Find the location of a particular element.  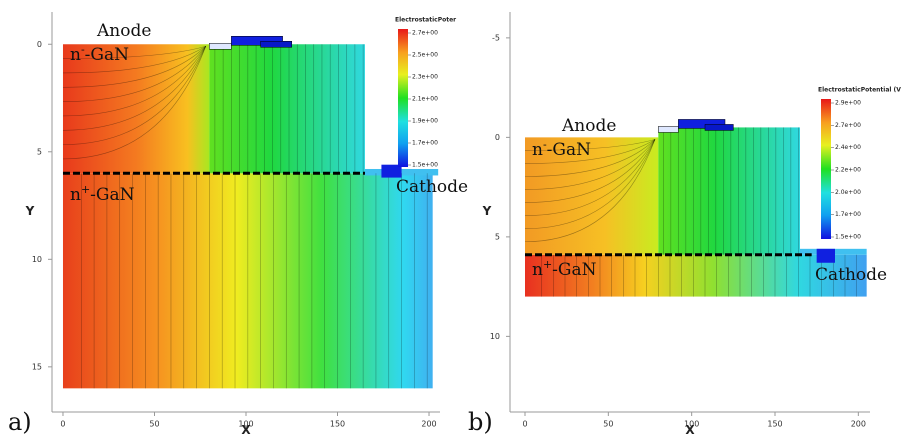

y-tick-label: -5 is located at coordinates (496, 37).